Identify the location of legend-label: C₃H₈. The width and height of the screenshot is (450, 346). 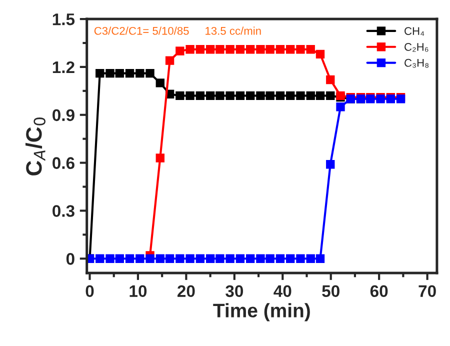
(416, 63).